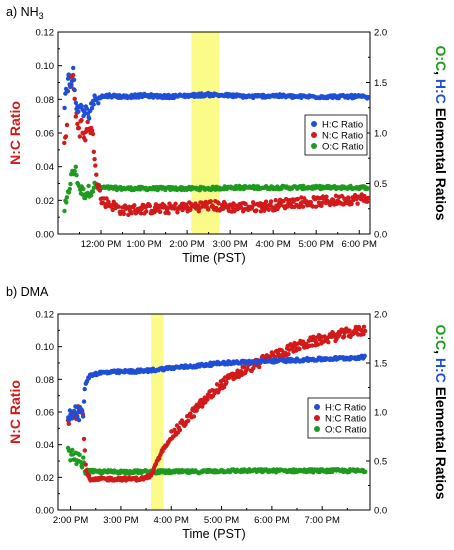 The width and height of the screenshot is (454, 550). What do you see at coordinates (441, 411) in the screenshot?
I see `y-right-axis-label: O:C, H:C Elemental Ratios` at bounding box center [441, 411].